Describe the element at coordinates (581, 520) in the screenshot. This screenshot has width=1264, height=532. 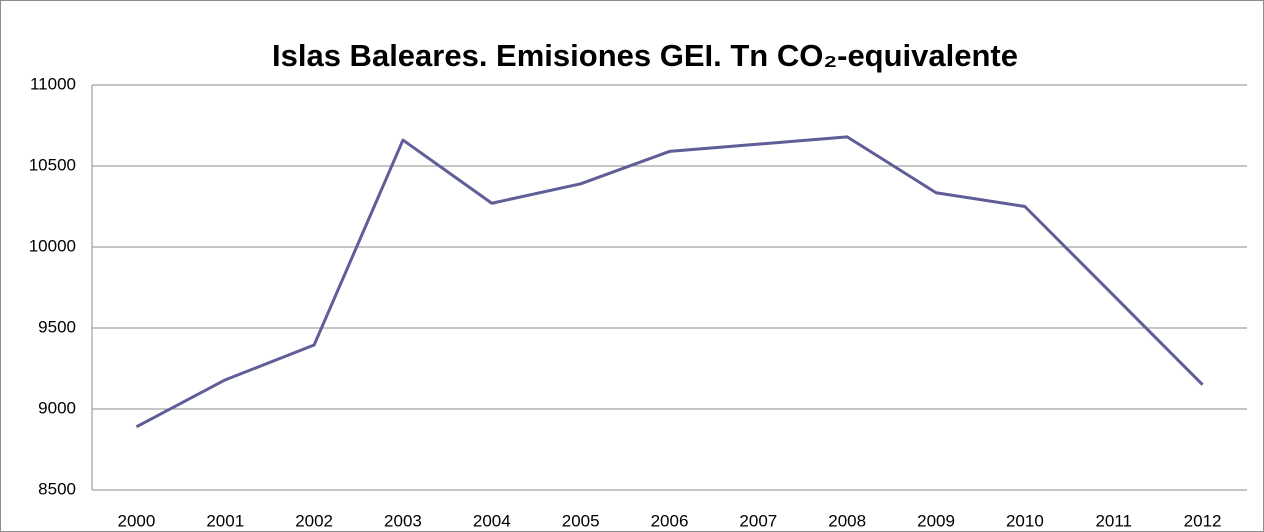
I see `x-tick-label: 2005` at that location.